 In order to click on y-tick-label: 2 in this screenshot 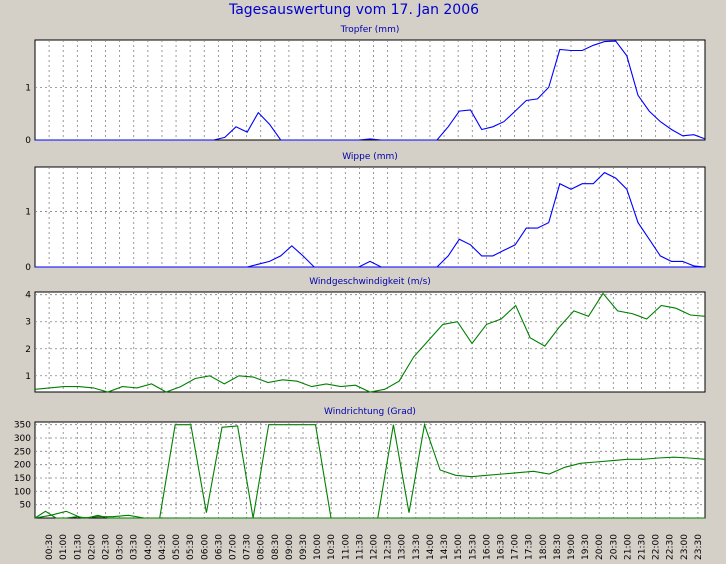, I will do `click(28, 350)`.